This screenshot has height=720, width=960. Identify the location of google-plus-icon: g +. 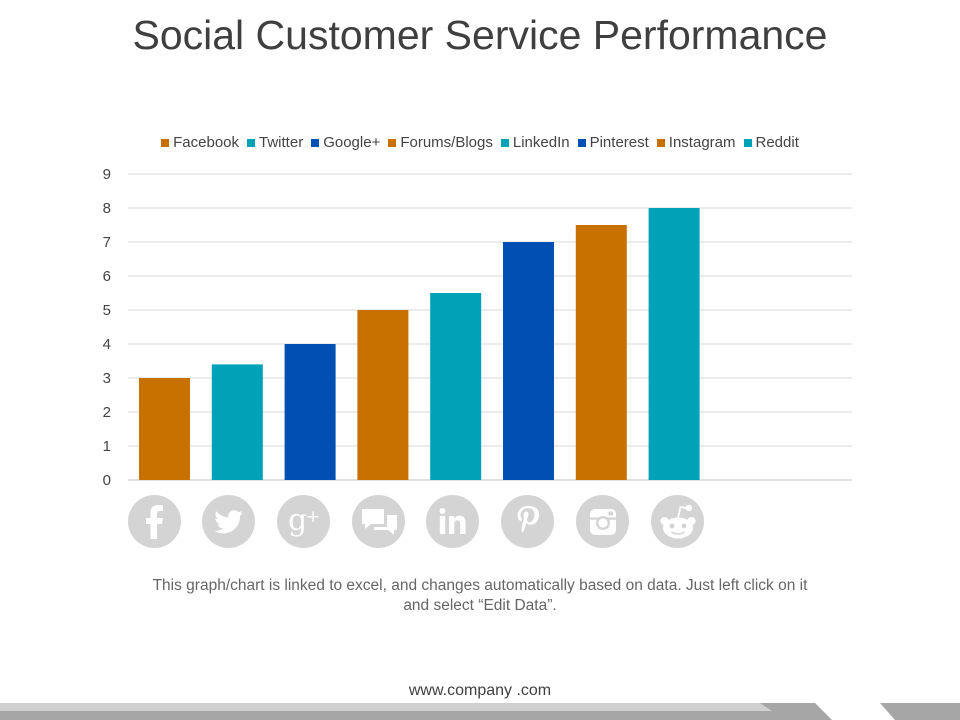
(303, 521).